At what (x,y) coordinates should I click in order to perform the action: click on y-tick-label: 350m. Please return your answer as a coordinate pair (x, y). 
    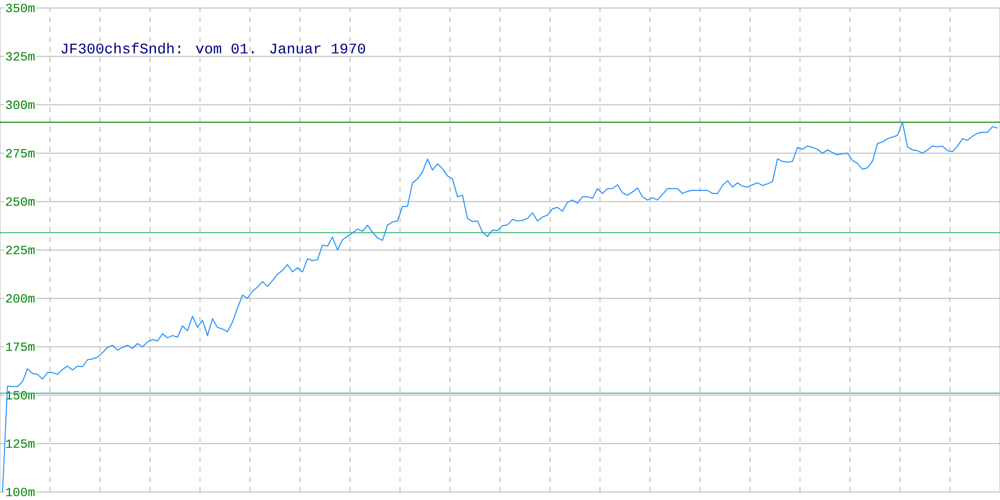
    Looking at the image, I should click on (20, 8).